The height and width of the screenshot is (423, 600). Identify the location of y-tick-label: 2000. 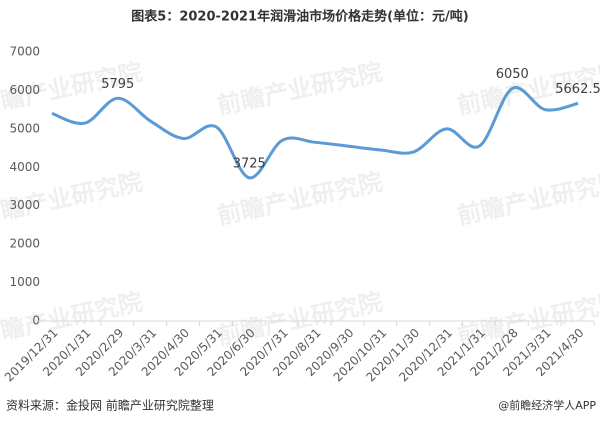
(24, 244).